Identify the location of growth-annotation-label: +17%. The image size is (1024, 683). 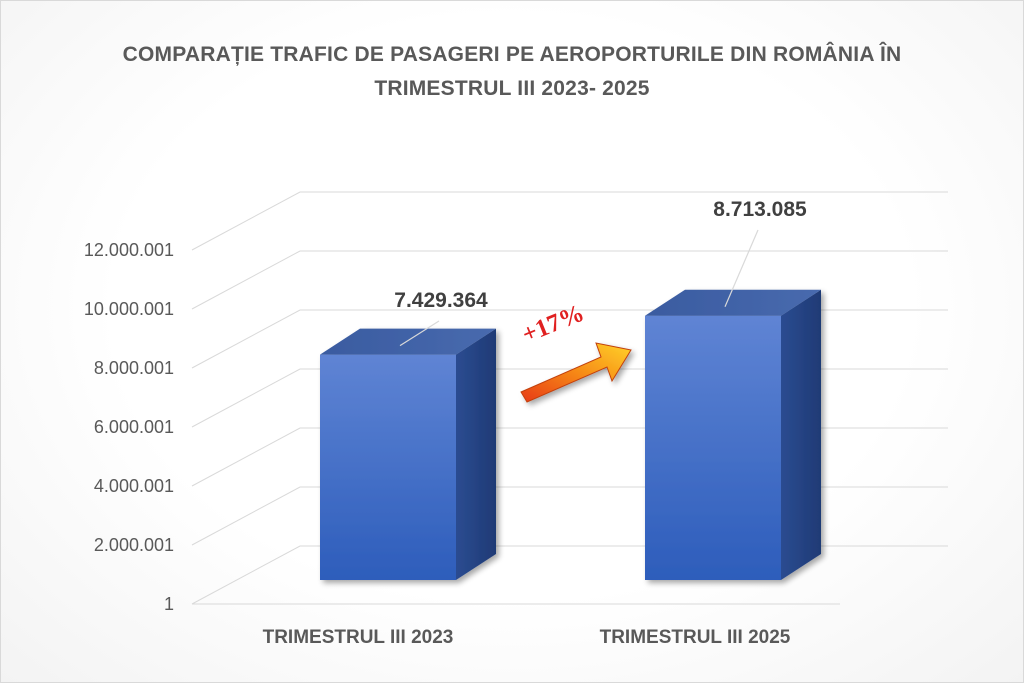
(553, 323).